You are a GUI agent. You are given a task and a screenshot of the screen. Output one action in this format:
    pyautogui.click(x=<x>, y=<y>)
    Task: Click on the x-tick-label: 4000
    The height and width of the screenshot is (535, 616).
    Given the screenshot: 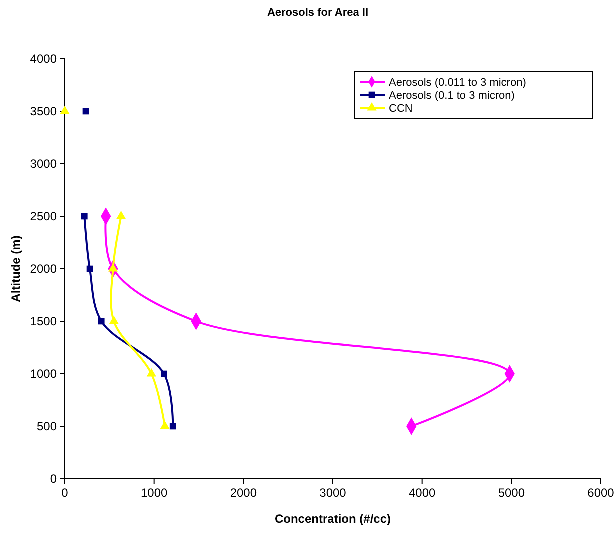 What is the action you would take?
    pyautogui.click(x=422, y=493)
    